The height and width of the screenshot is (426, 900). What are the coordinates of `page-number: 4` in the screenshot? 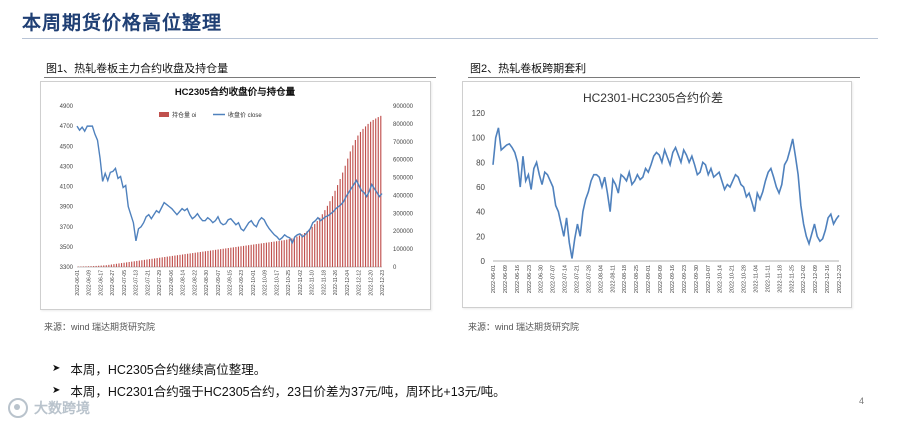 It's located at (861, 401).